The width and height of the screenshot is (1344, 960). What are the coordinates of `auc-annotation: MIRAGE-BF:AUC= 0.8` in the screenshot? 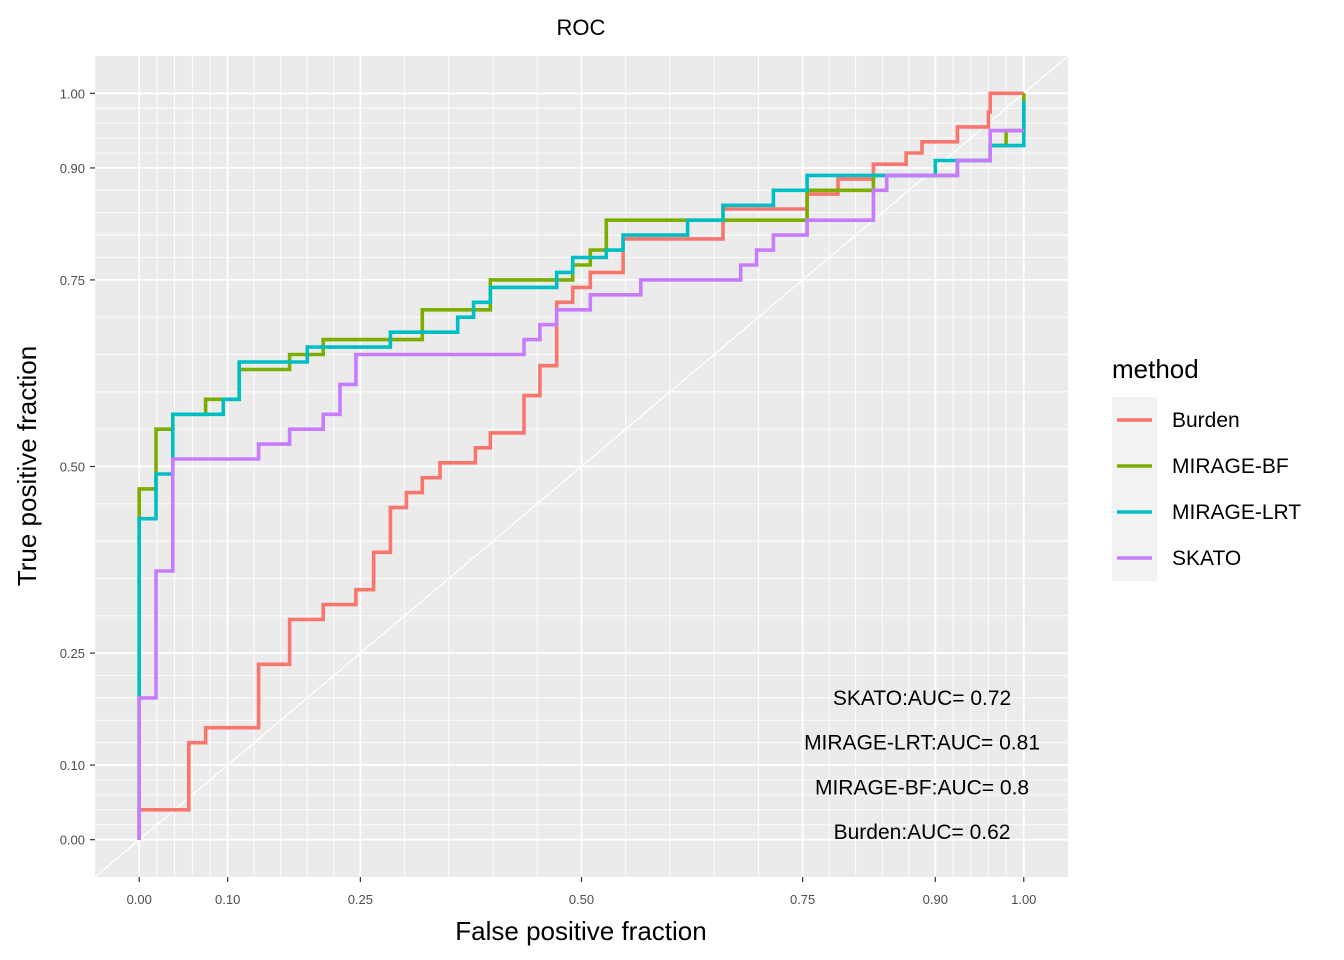 It's located at (922, 787).